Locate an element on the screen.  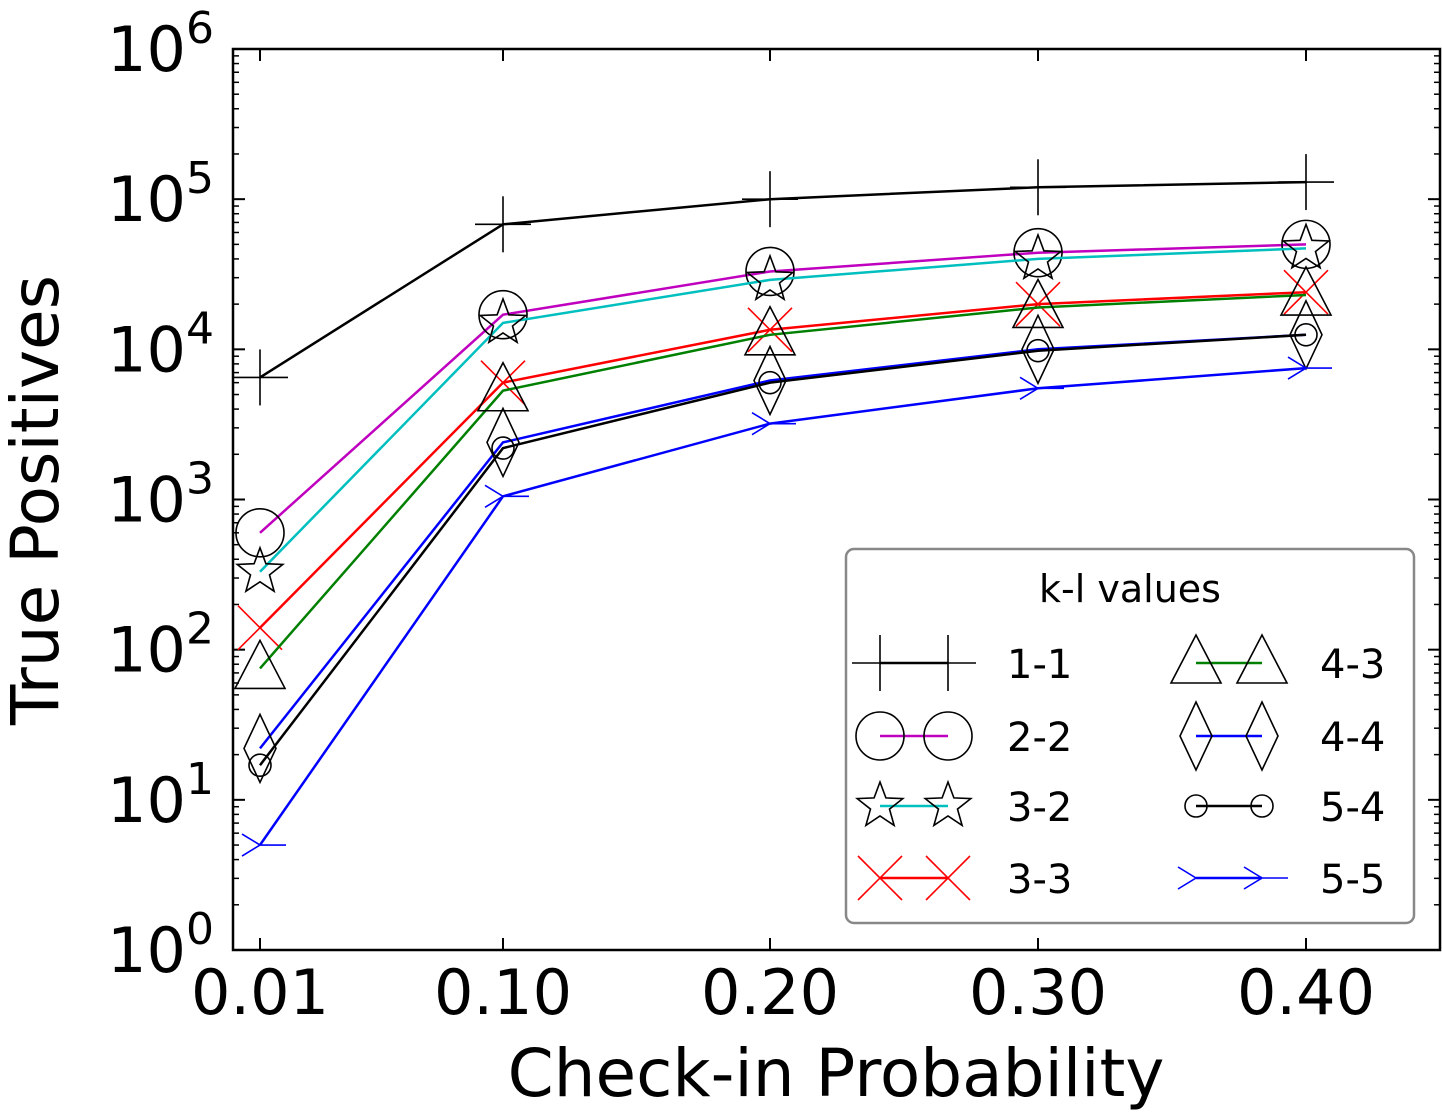
y-tick-exponent: 6 is located at coordinates (200, 28).